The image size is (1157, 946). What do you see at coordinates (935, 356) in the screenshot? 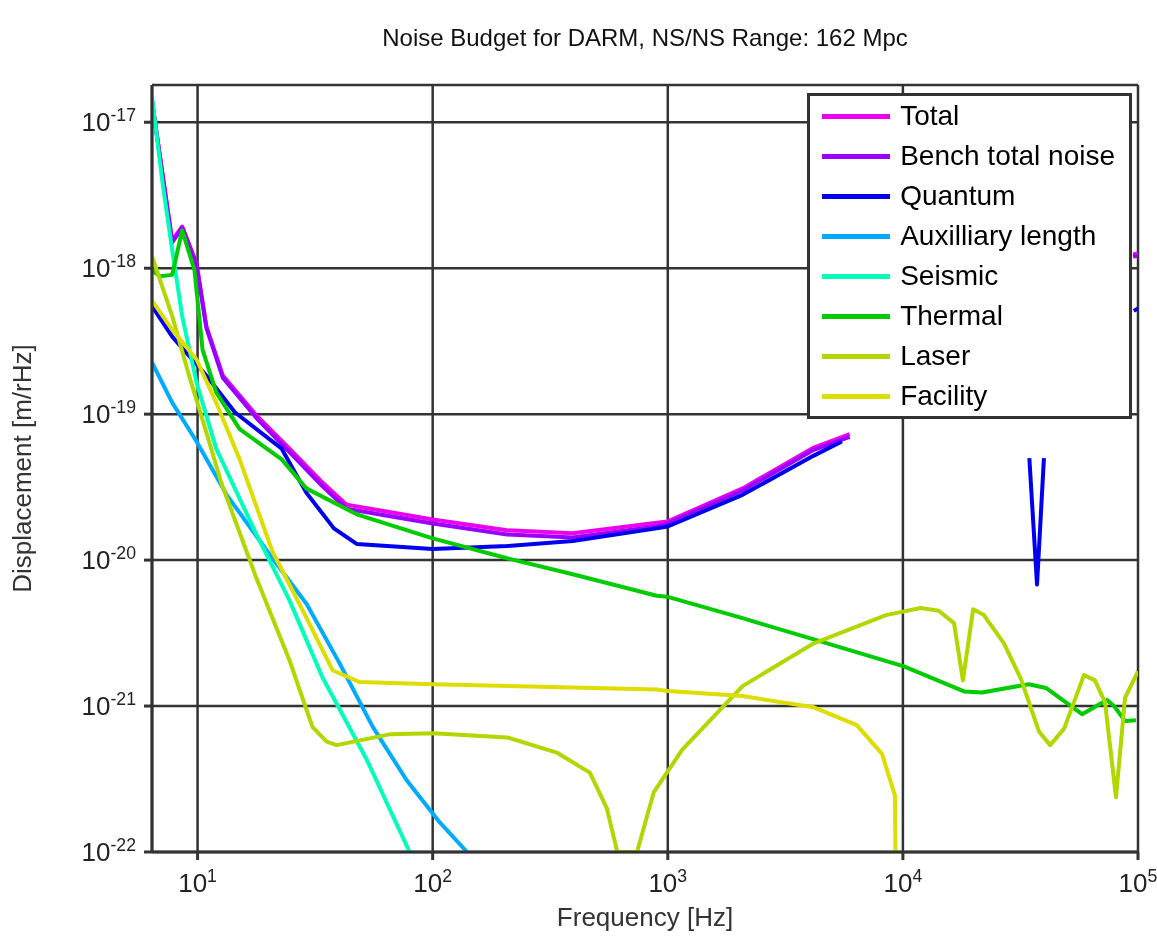
I see `legend-label: Laser` at bounding box center [935, 356].